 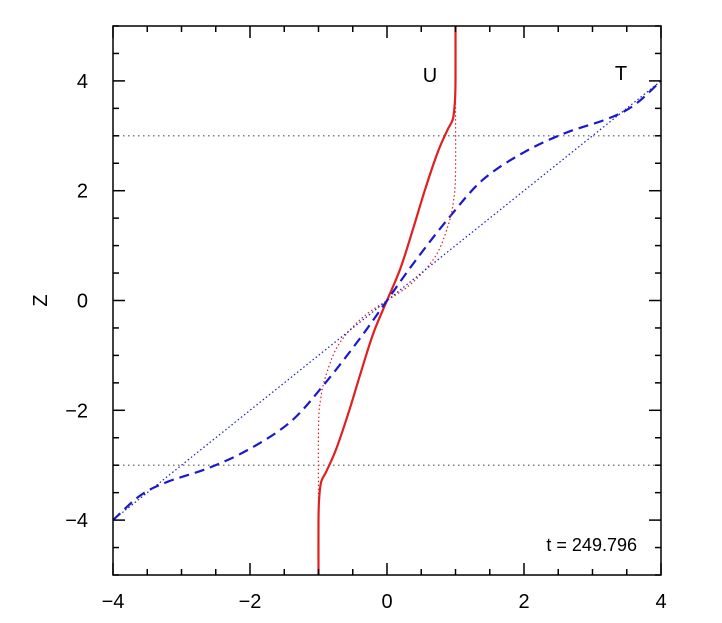 What do you see at coordinates (621, 74) in the screenshot?
I see `series-label-t: T` at bounding box center [621, 74].